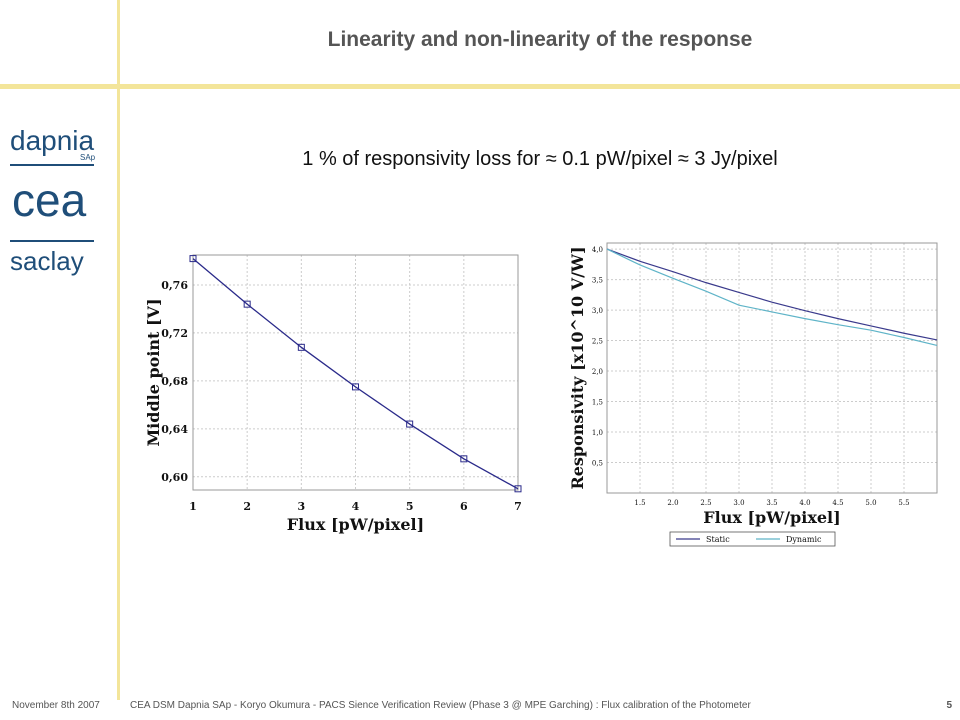 The image size is (960, 720). I want to click on logo-dapnia: dapnia, so click(52, 140).